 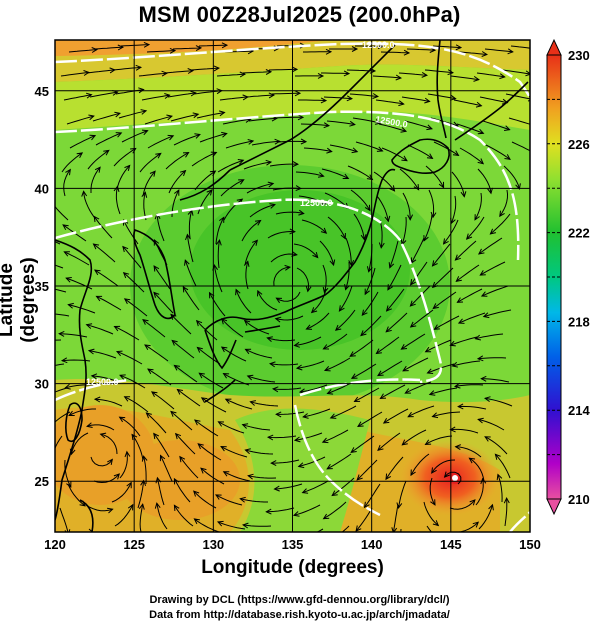 I want to click on y-tick-label: 40, so click(x=42, y=188).